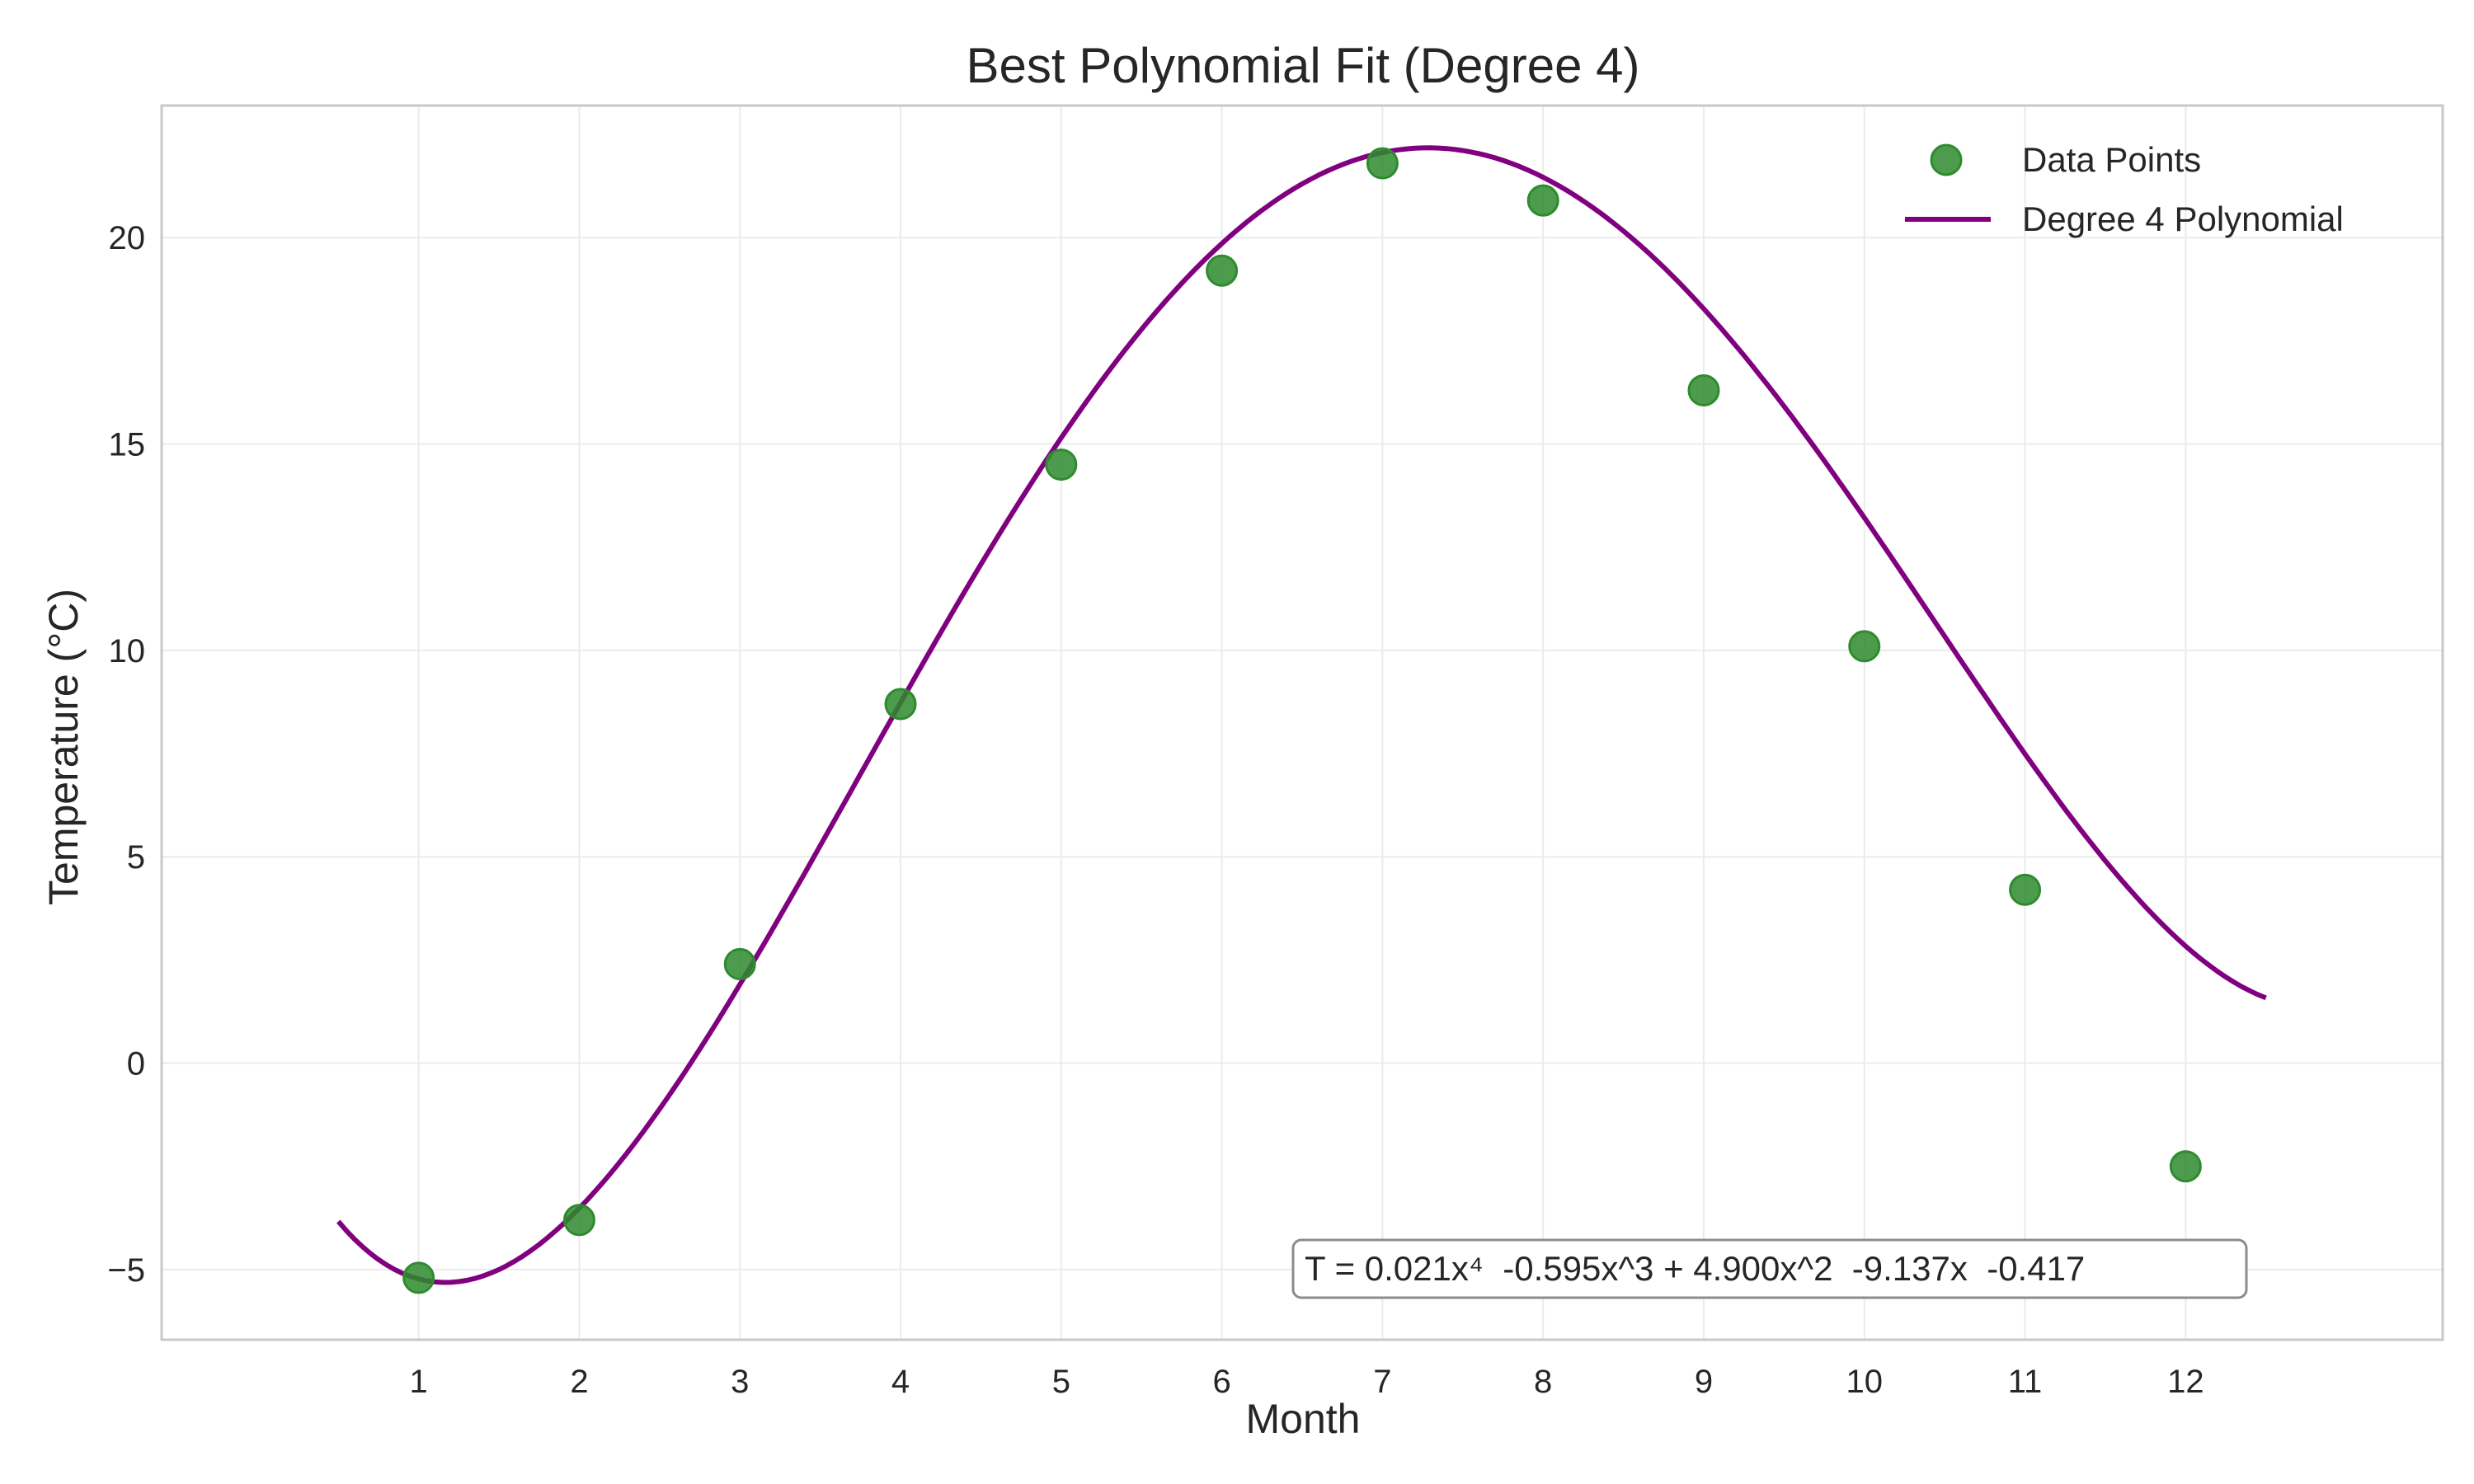 This screenshot has width=2474, height=1484. I want to click on y-tick-label: −5, so click(126, 1270).